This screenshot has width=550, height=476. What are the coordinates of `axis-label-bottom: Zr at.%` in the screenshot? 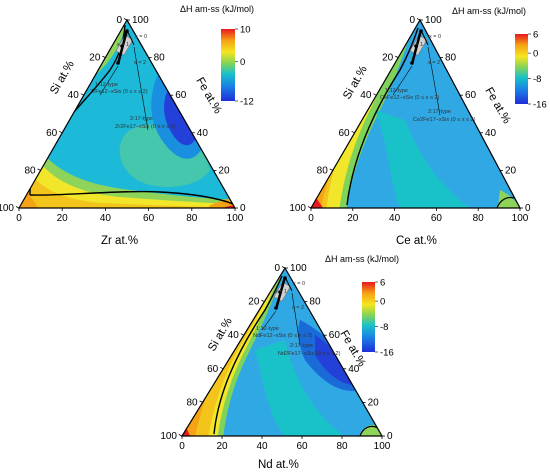 It's located at (119, 241).